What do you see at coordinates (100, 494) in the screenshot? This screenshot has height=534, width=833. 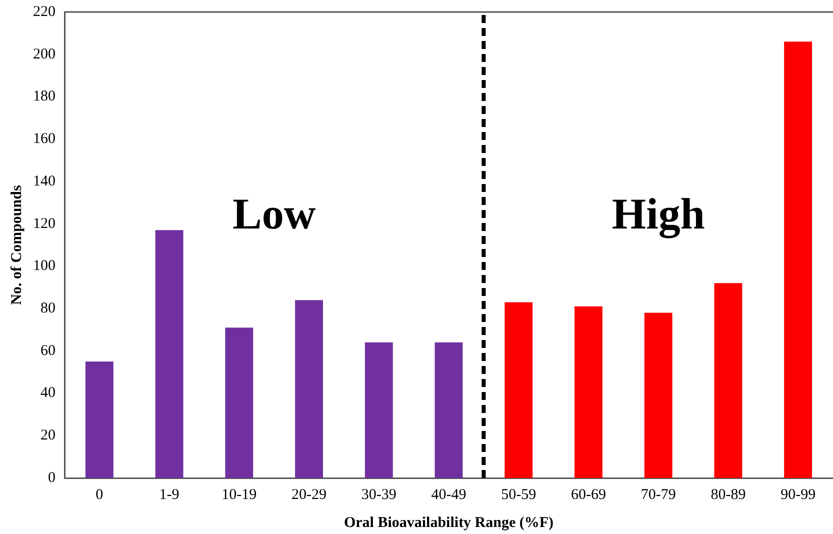 I see `x-tick-label: 0` at bounding box center [100, 494].